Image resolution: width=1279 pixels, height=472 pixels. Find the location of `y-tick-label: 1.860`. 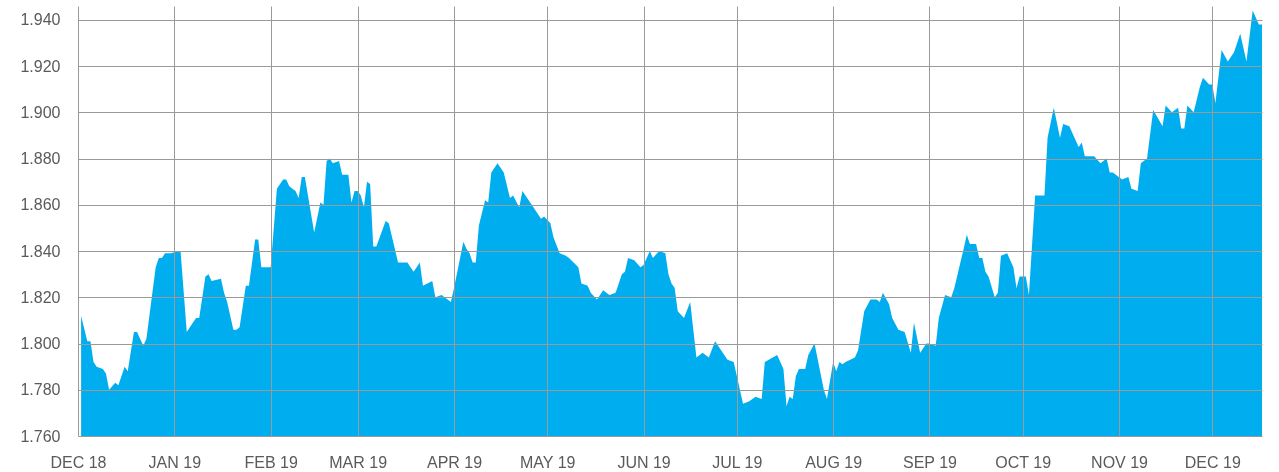

y-tick-label: 1.860 is located at coordinates (40, 205).